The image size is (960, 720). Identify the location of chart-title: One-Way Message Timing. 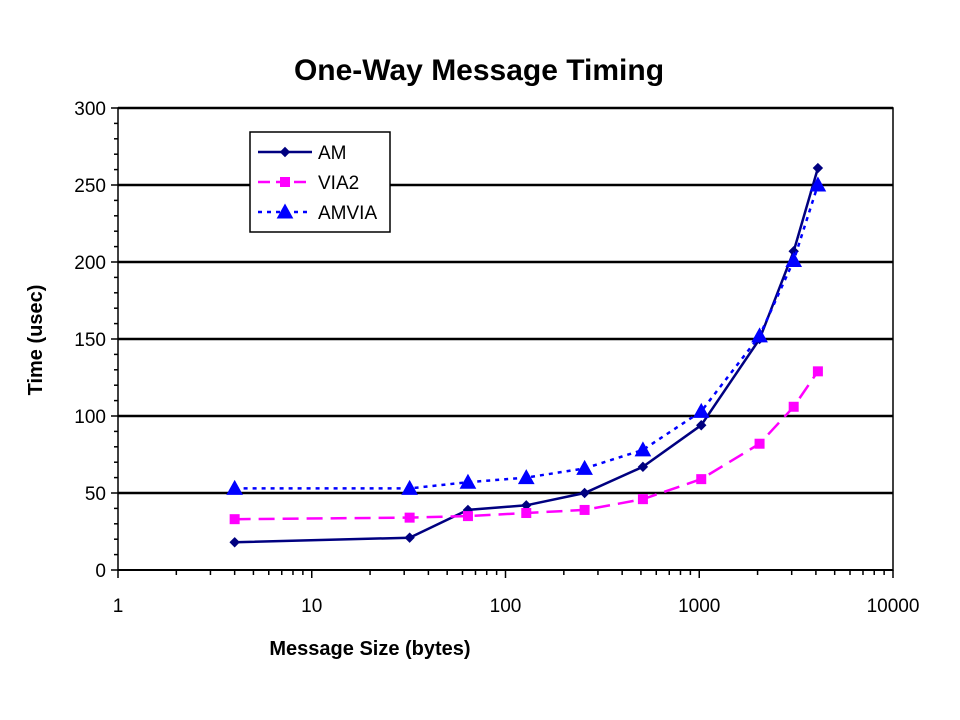
(479, 70).